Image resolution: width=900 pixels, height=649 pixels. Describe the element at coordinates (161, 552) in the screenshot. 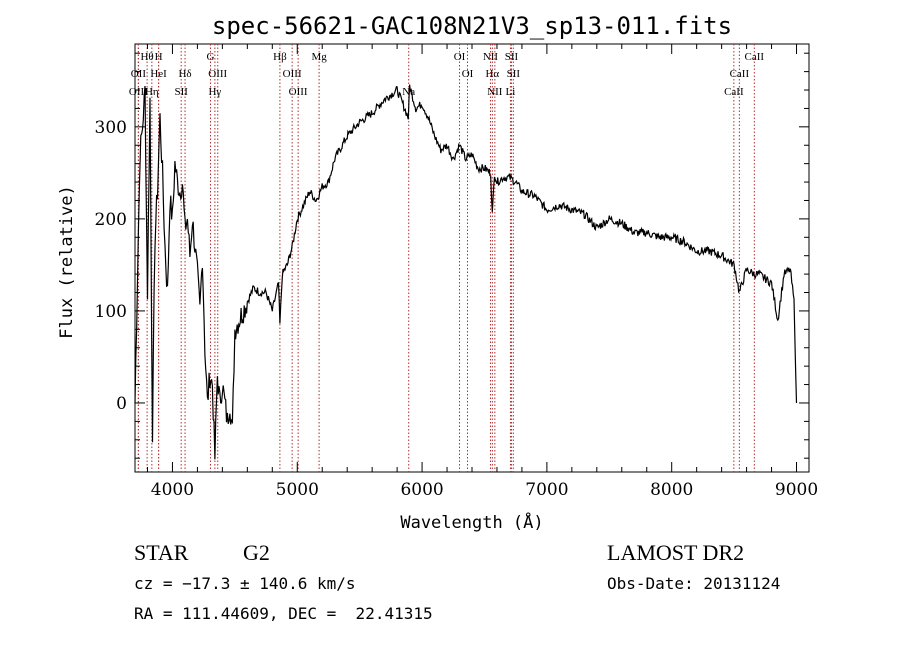

I see `object-class: STAR` at that location.